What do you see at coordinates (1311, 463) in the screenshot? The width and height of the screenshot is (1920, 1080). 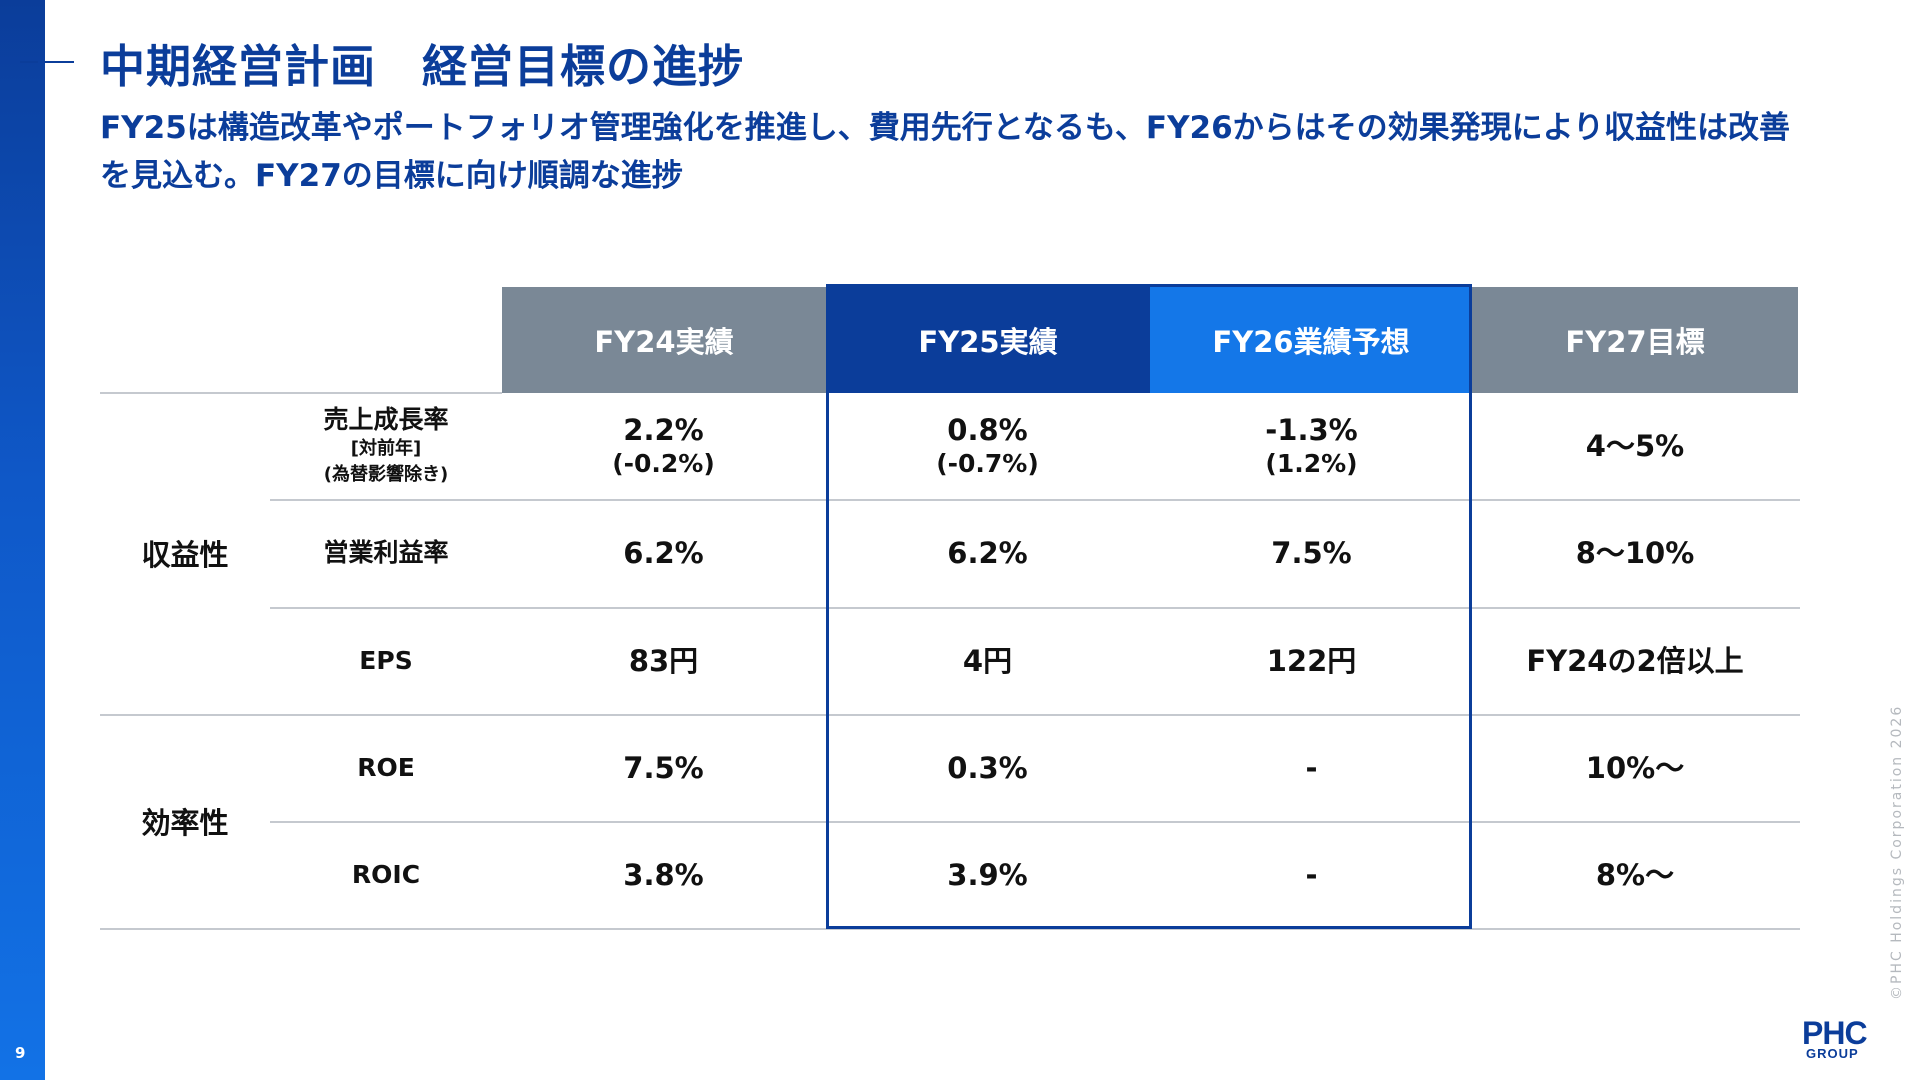 I see `cell-sub-value: (1.2%)` at bounding box center [1311, 463].